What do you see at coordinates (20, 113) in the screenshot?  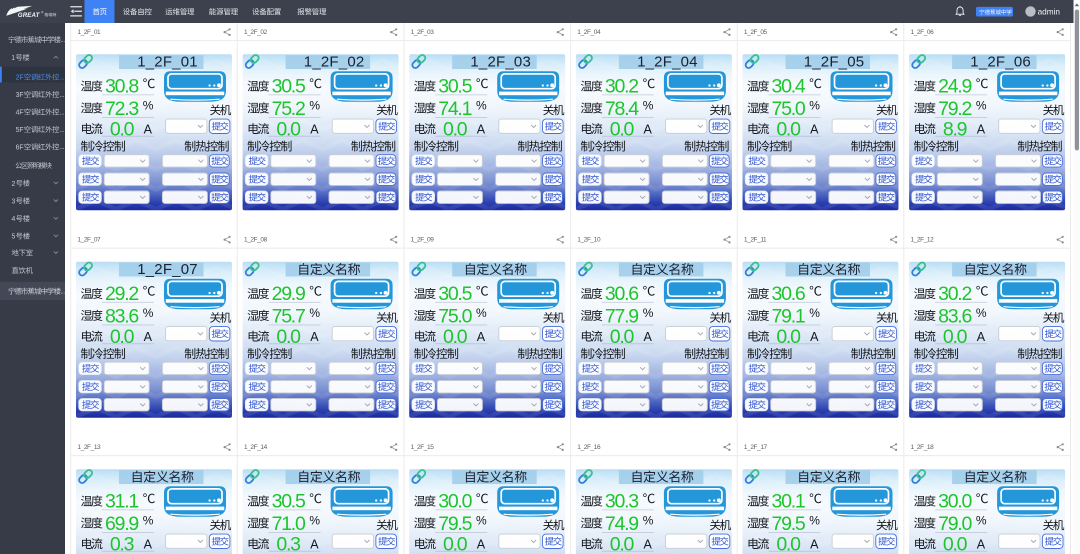 I see `svg-text: 4F` at bounding box center [20, 113].